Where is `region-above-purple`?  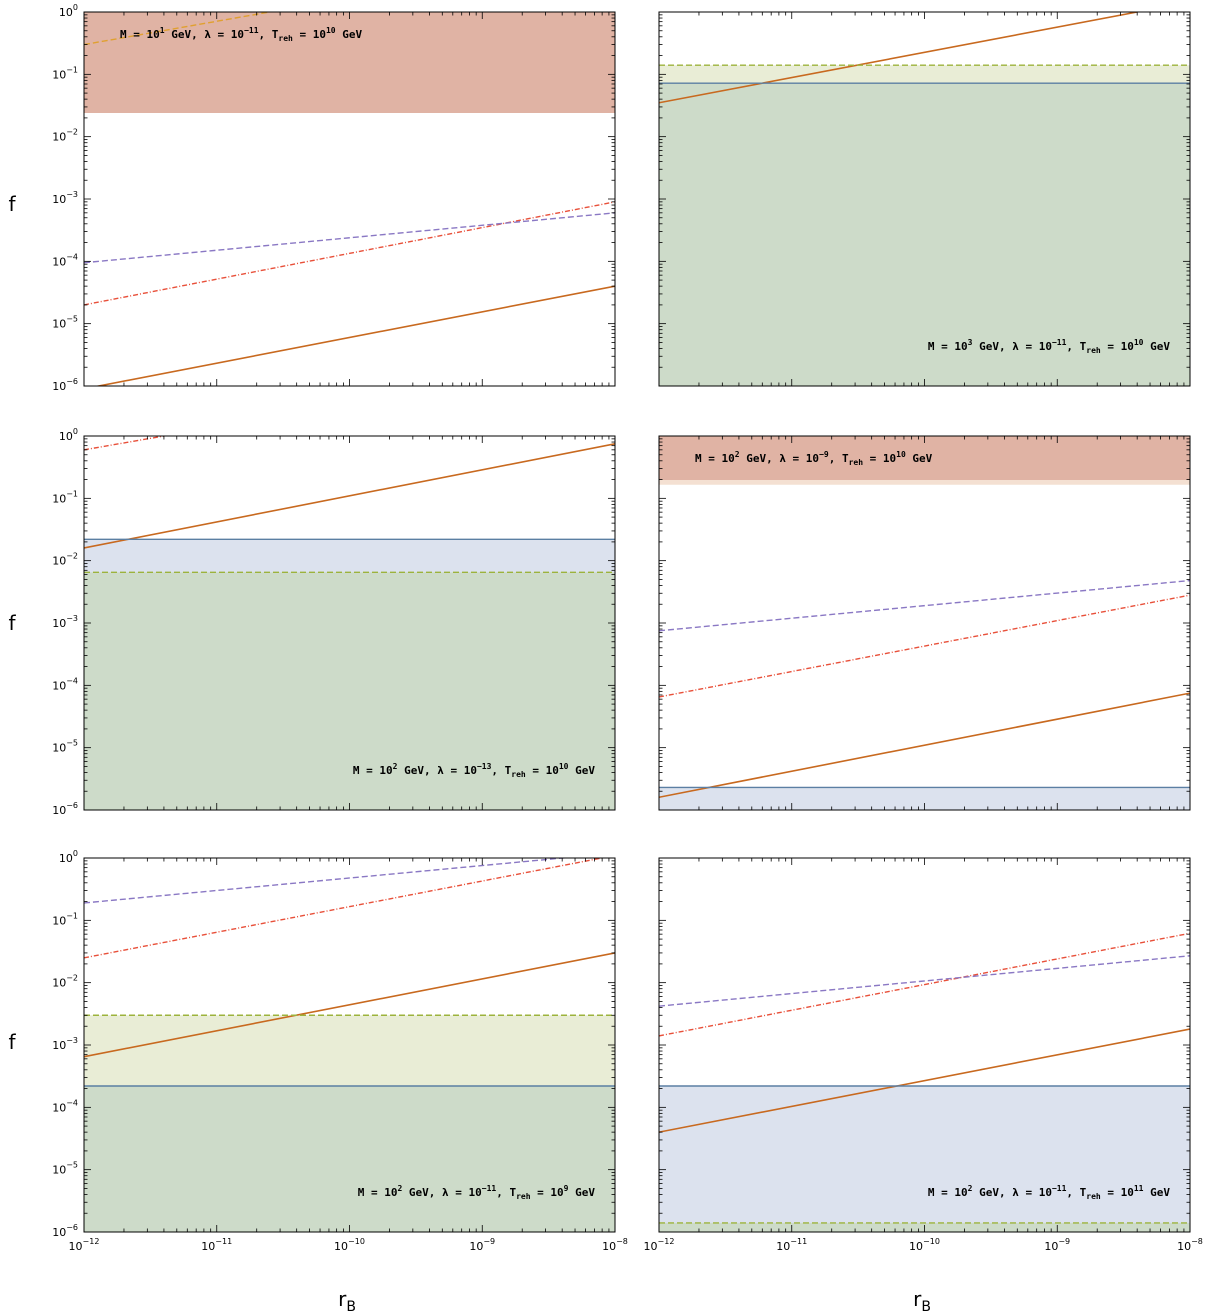 region-above-purple is located at coordinates (924, 458).